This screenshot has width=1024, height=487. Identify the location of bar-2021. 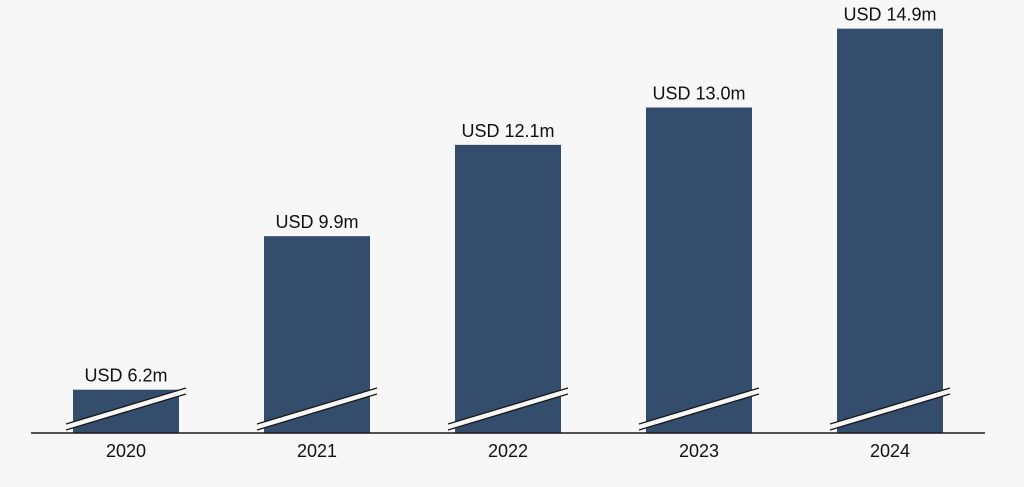
(317, 334).